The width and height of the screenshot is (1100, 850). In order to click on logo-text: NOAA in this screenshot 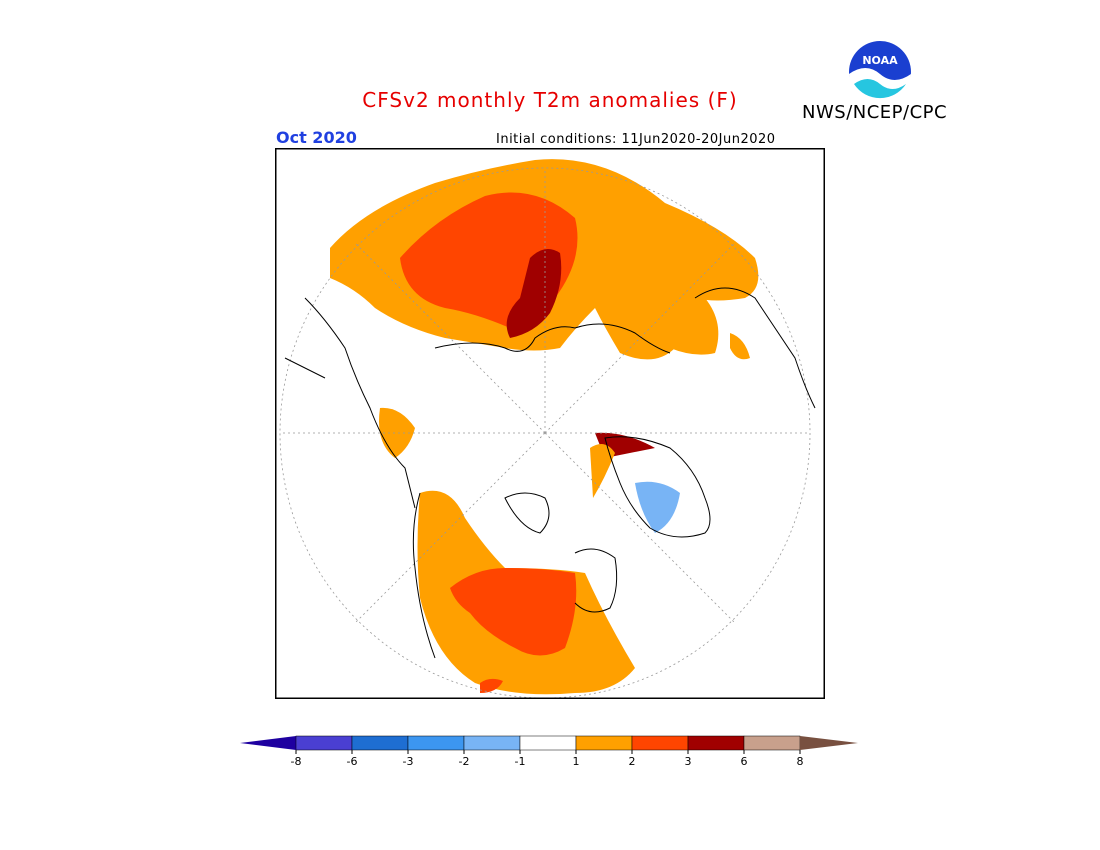, I will do `click(880, 60)`.